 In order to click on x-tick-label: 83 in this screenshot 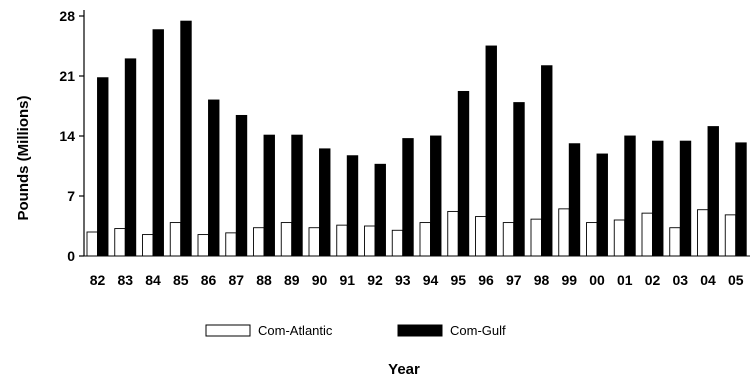, I will do `click(125, 280)`.